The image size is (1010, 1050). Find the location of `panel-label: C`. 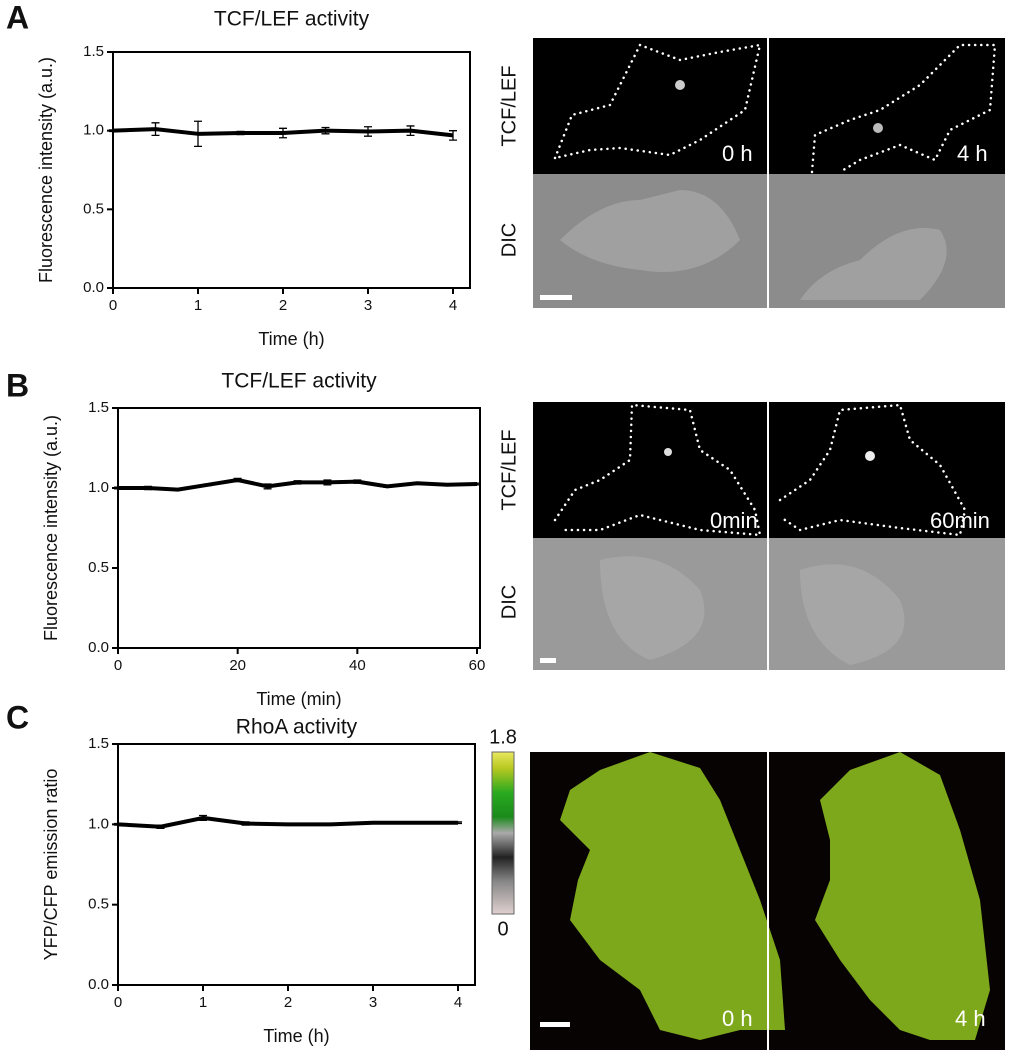

panel-label: C is located at coordinates (17, 717).